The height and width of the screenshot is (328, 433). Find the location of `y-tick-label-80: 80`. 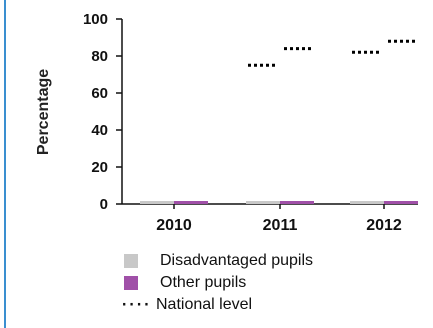

y-tick-label-80: 80 is located at coordinates (99, 56).